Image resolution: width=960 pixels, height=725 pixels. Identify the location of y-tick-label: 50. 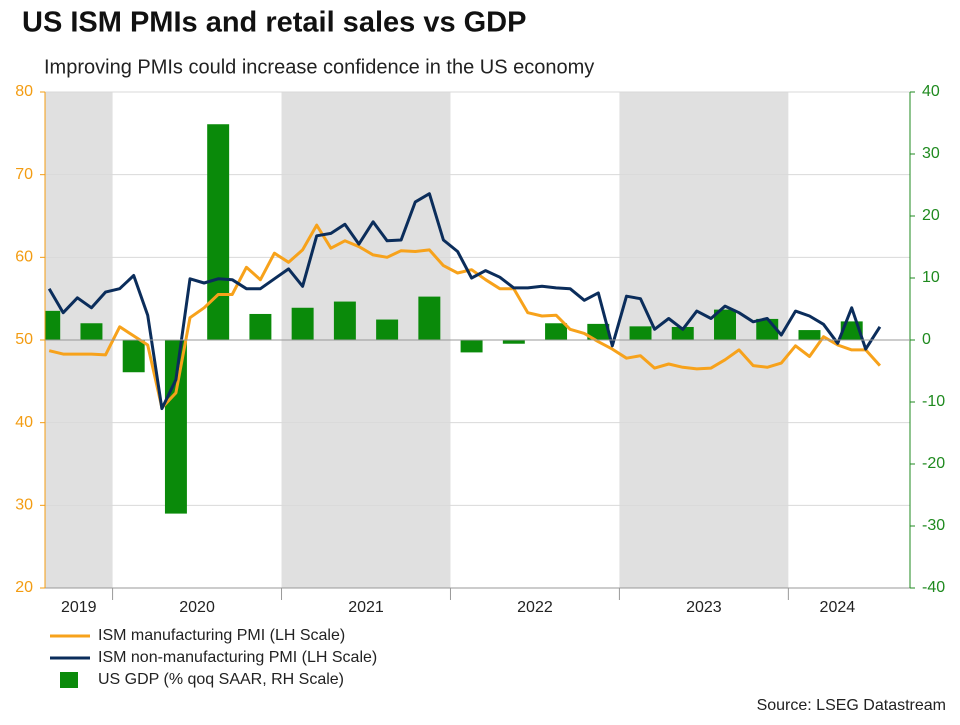
(24, 339).